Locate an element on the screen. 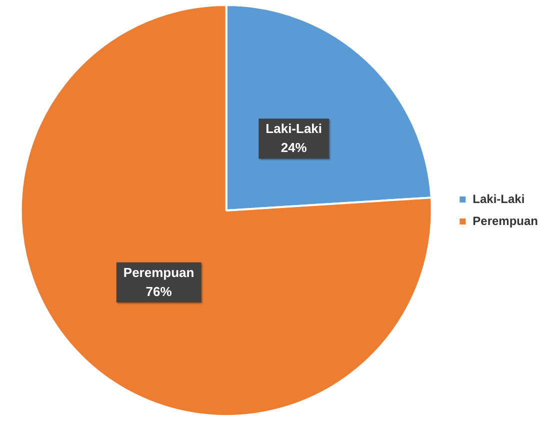  data-label: 24% is located at coordinates (294, 148).